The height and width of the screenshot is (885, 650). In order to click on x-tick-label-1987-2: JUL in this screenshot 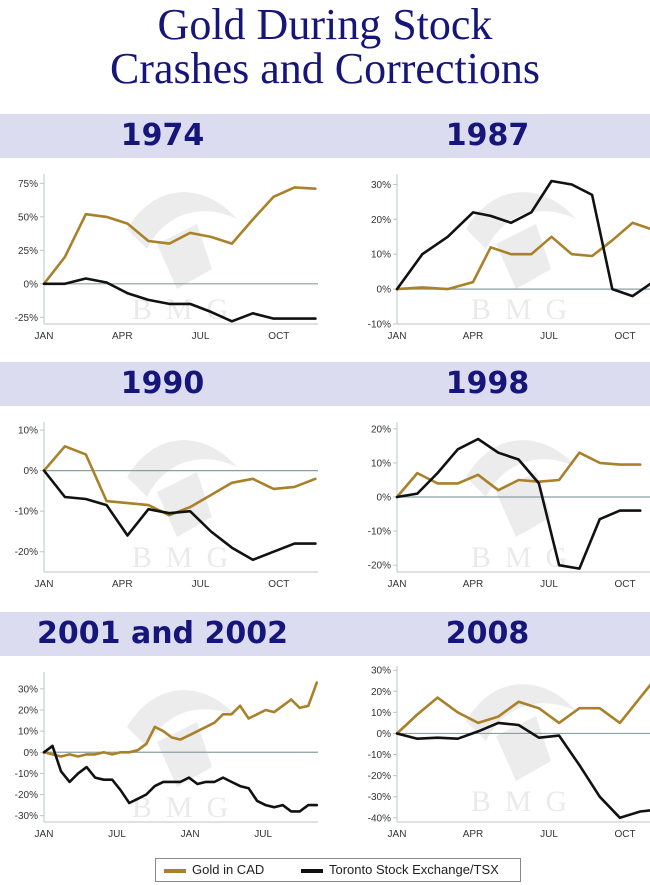, I will do `click(549, 336)`.